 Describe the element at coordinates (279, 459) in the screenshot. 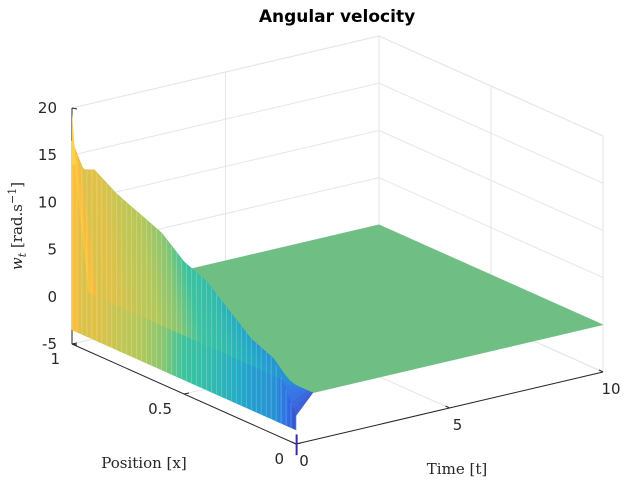

I see `y-tick-label: 0` at that location.